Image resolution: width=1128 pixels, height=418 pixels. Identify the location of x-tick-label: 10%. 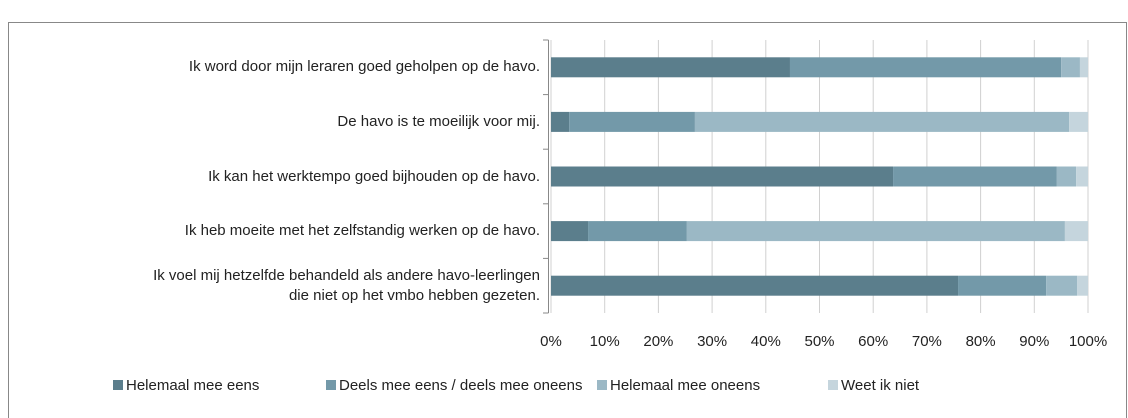
(605, 341).